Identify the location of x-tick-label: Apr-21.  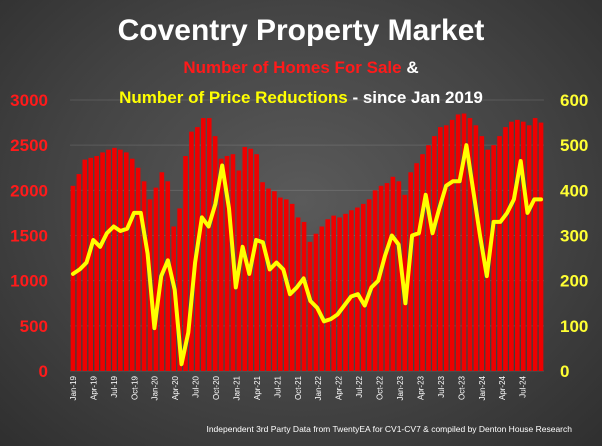
(257, 387).